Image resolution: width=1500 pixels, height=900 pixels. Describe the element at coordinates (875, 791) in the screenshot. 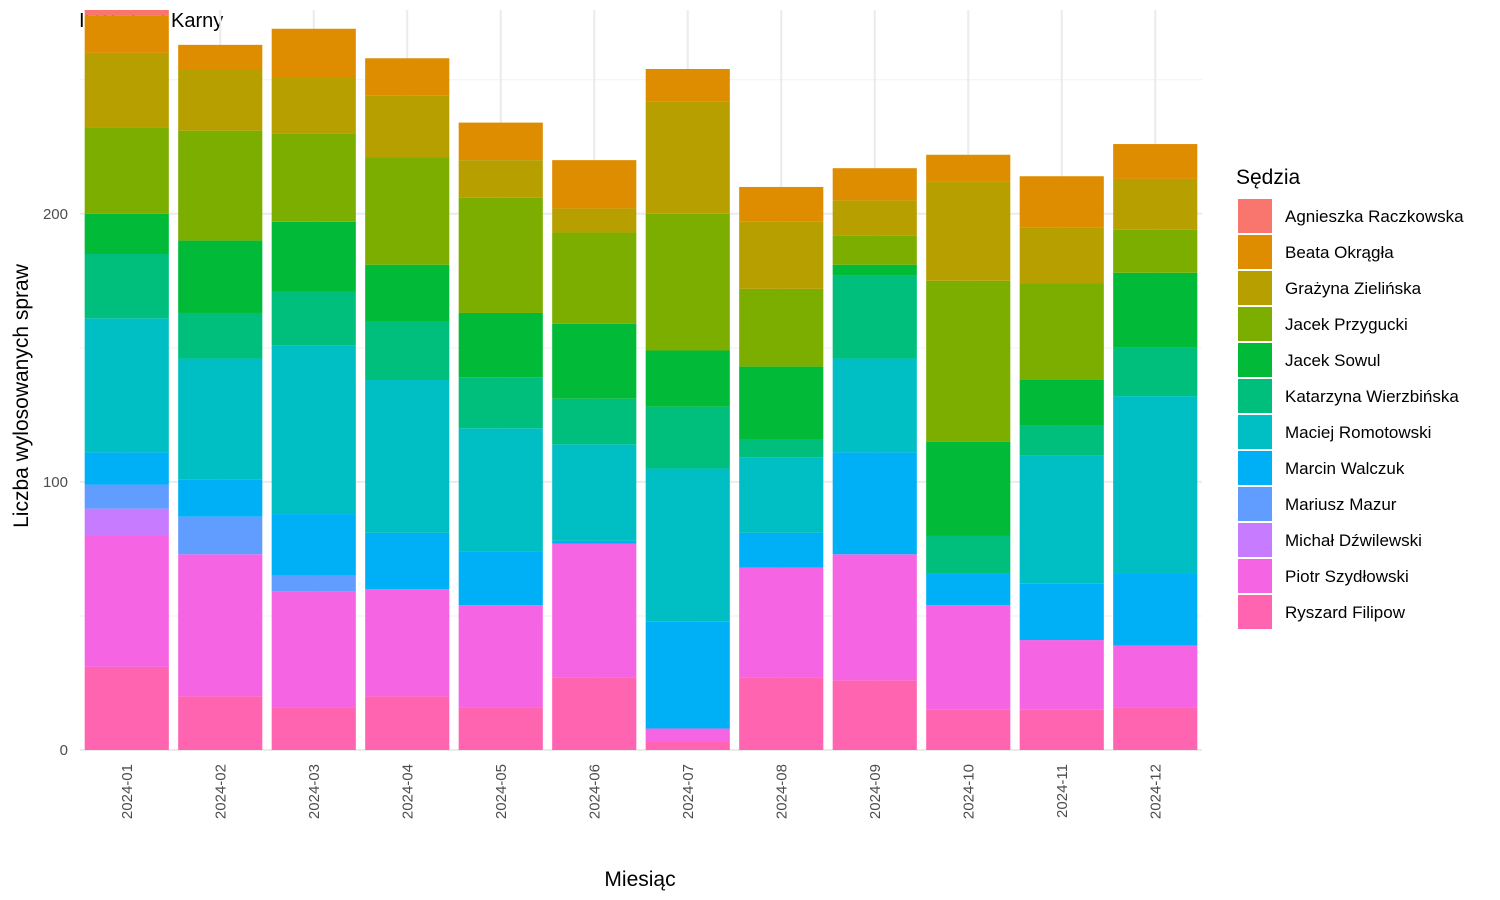

I see `x-tick-label: 2024-09` at that location.